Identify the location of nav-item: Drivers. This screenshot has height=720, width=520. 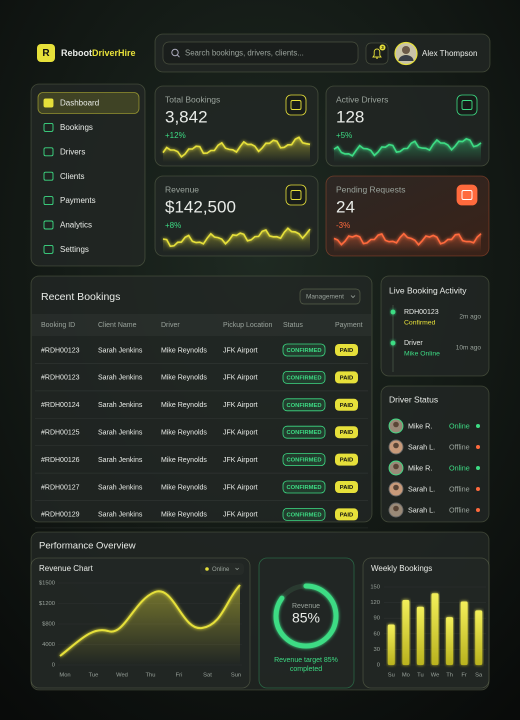
(72, 151).